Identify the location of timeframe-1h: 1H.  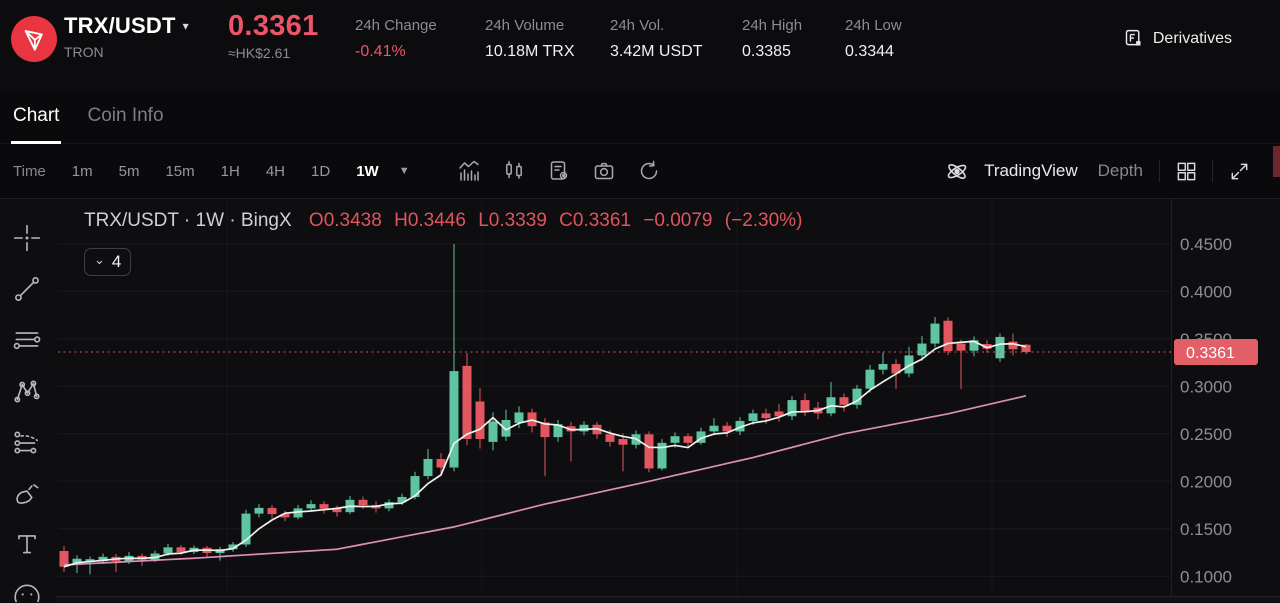
(230, 171).